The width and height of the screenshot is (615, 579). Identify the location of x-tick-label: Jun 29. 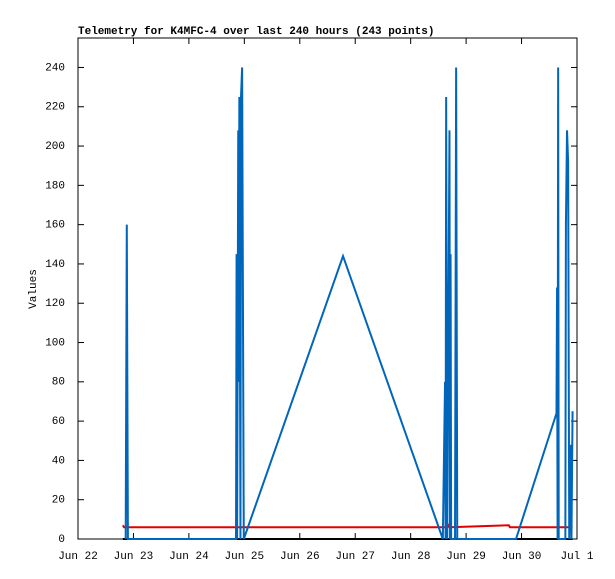
(466, 557).